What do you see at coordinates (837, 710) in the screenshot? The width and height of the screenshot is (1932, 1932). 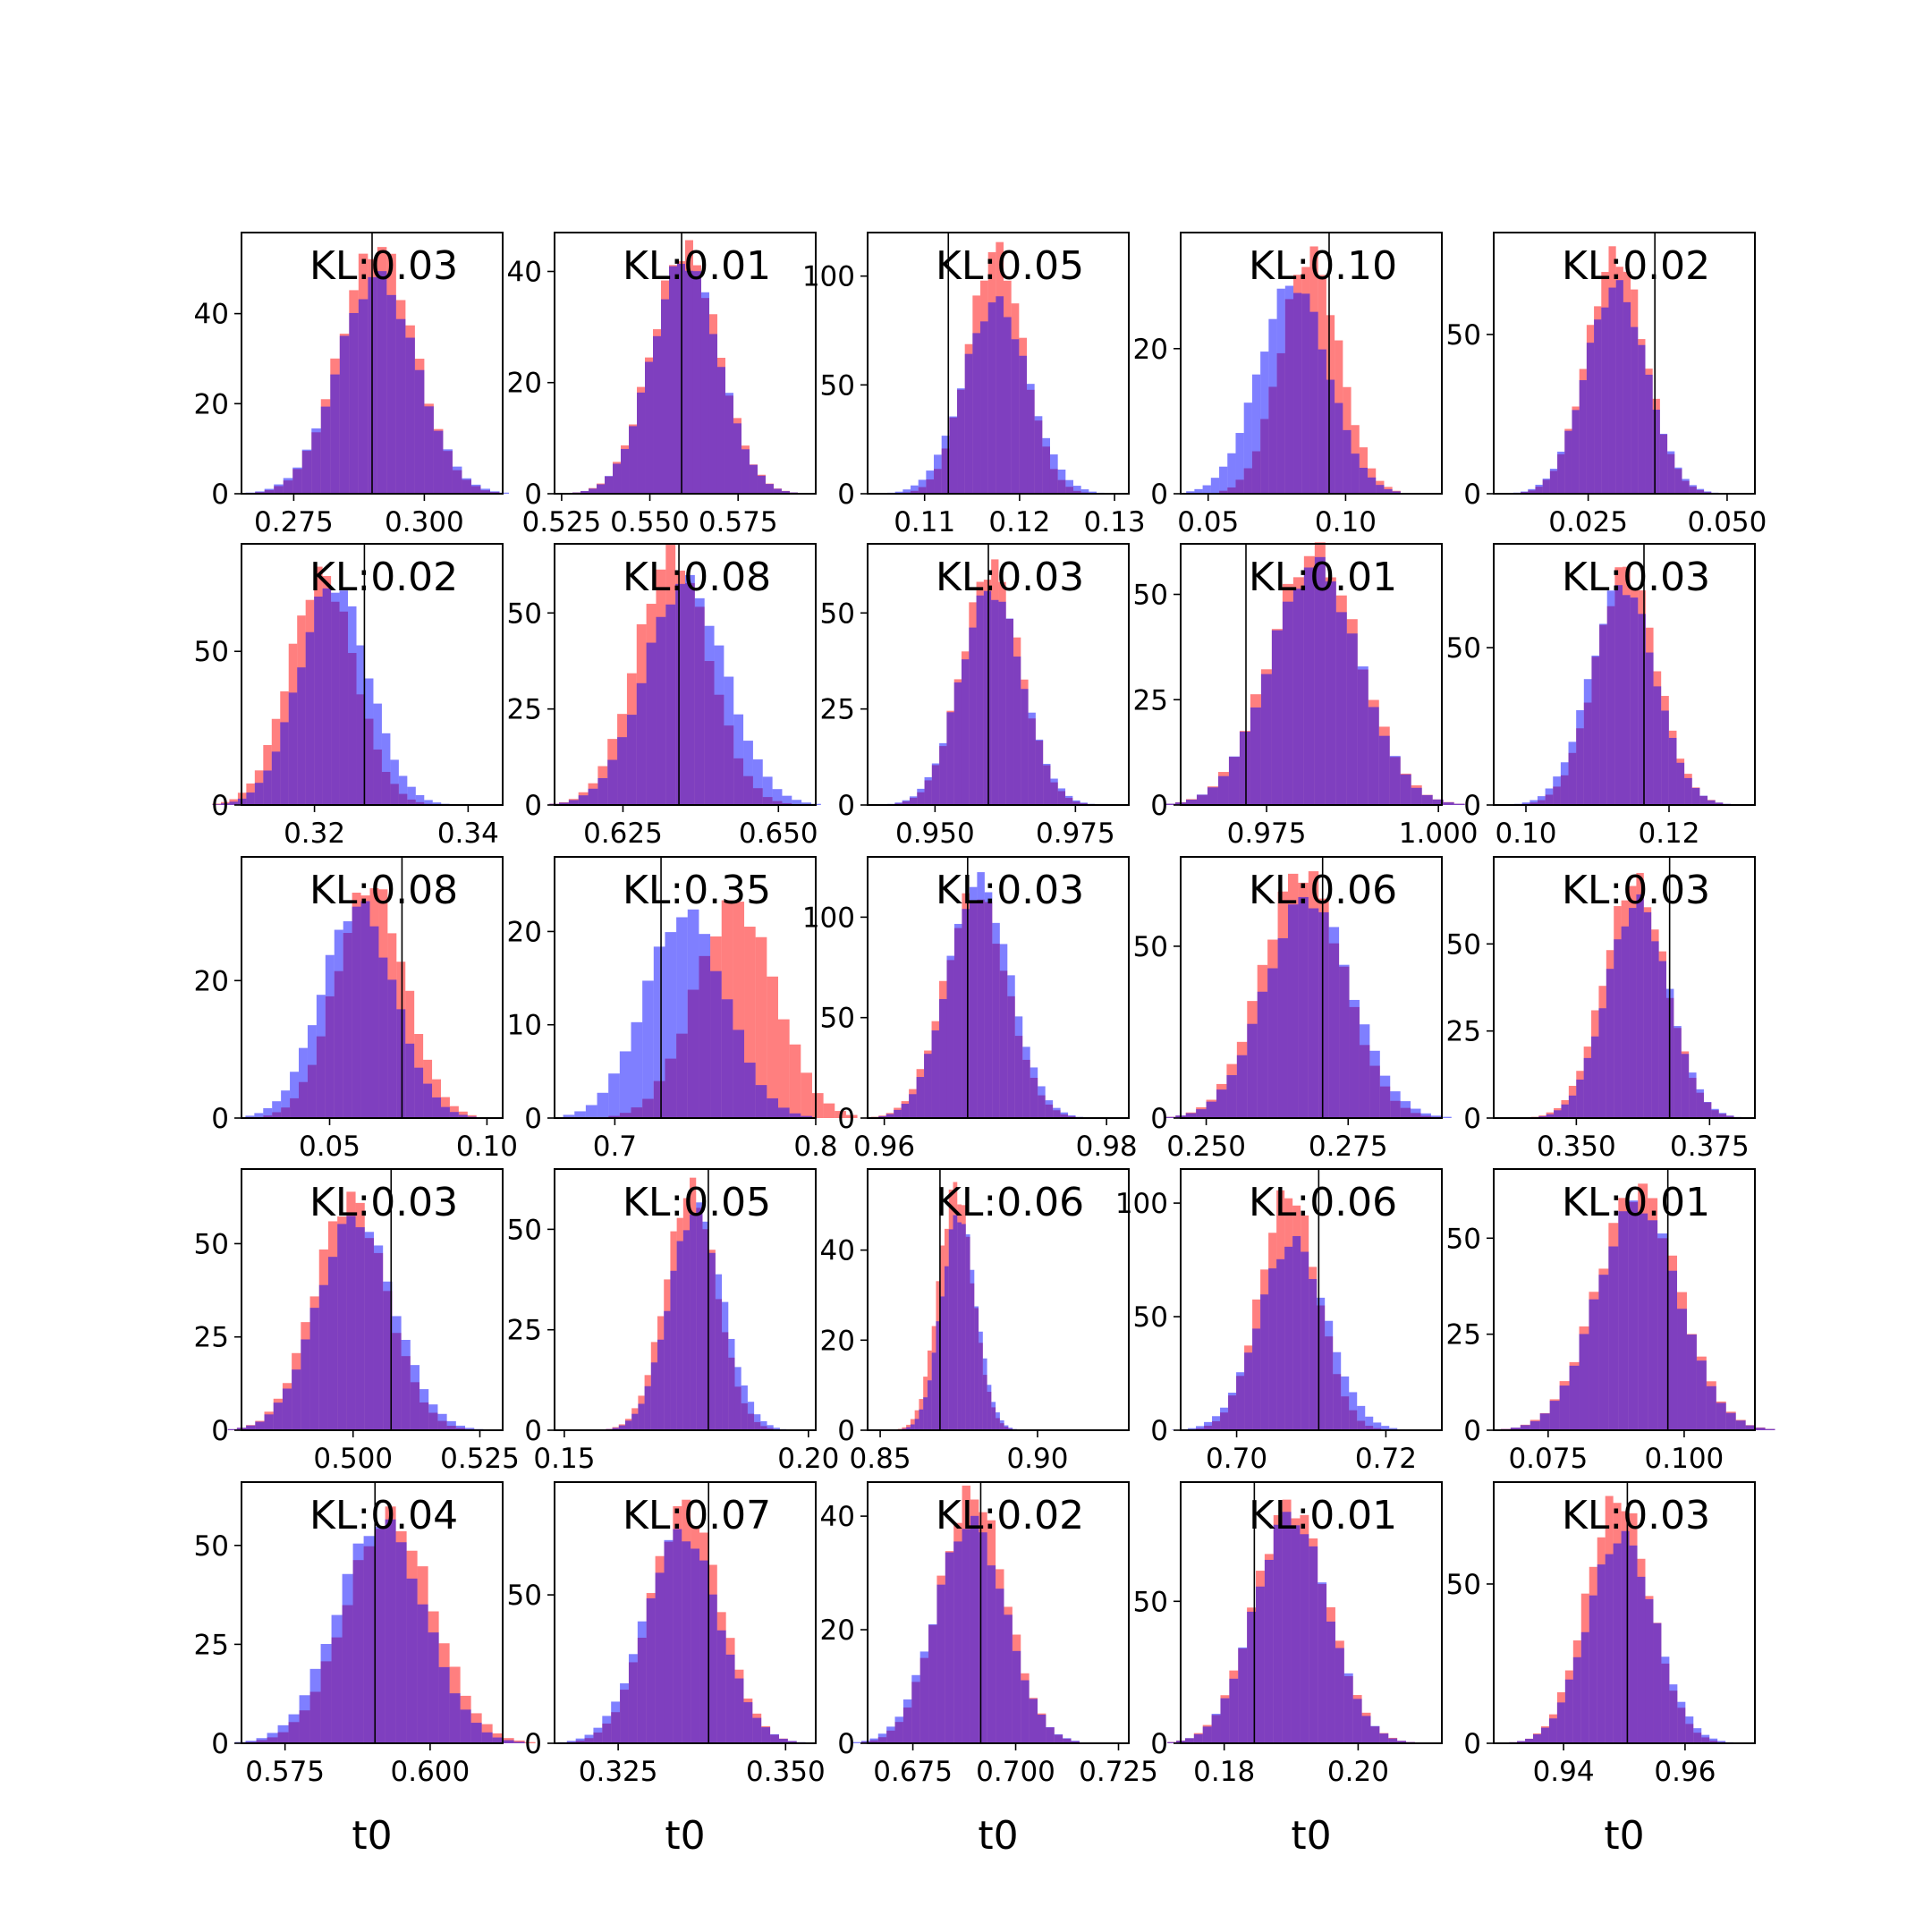 I see `y-tick-label: 25` at bounding box center [837, 710].